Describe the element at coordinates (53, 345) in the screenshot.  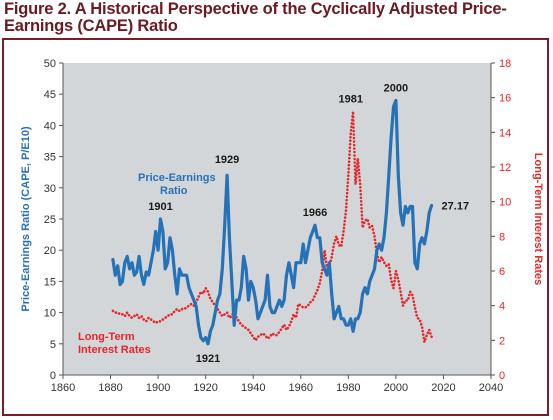
I see `y-tick-label: 5` at that location.